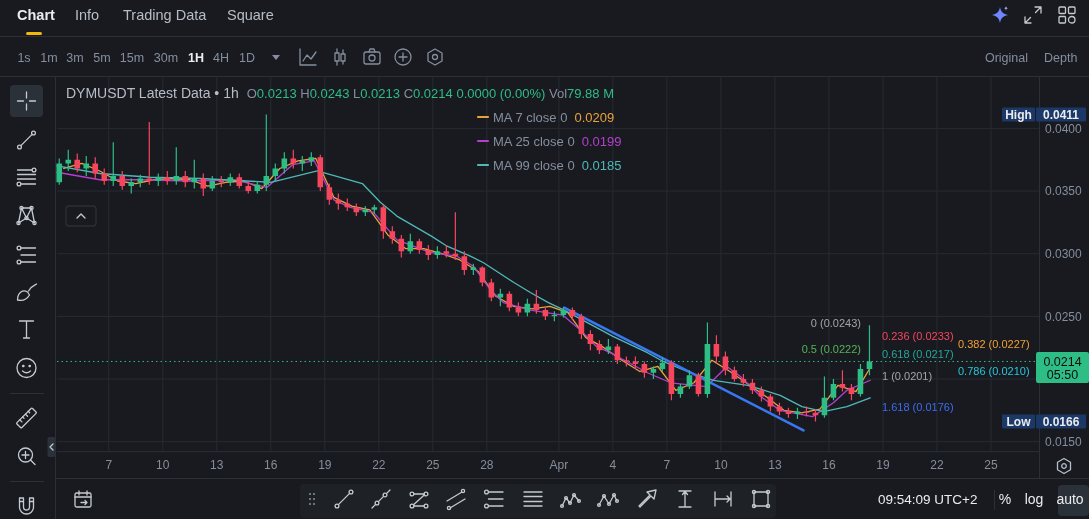  Describe the element at coordinates (1064, 253) in the screenshot. I see `y-tick-label: 0.0300` at that location.